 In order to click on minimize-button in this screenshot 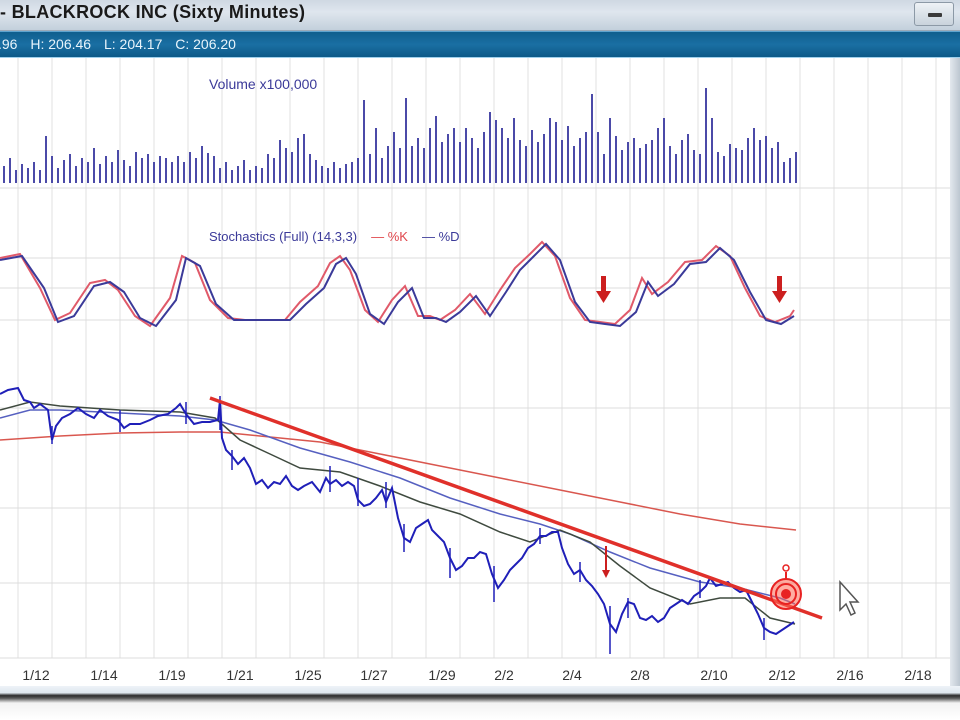, I will do `click(934, 14)`.